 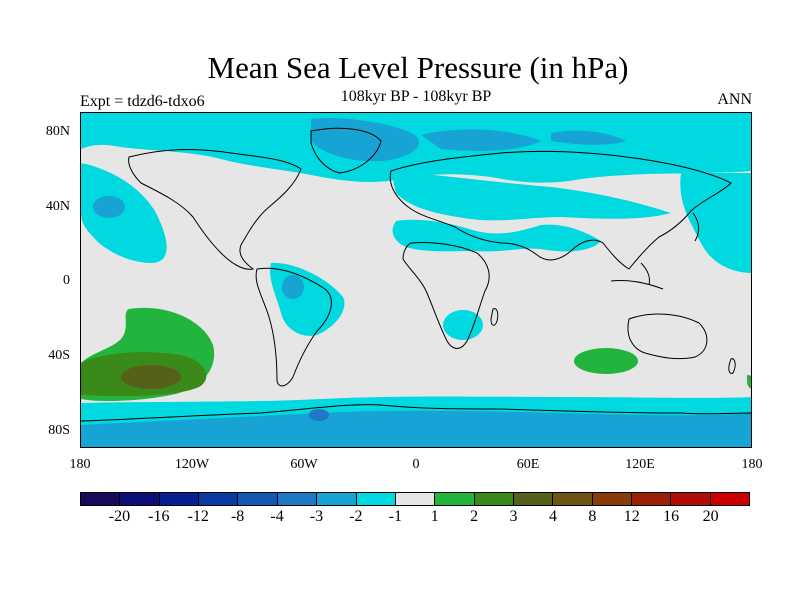 What do you see at coordinates (57, 206) in the screenshot?
I see `y-label-40n: 40N` at bounding box center [57, 206].